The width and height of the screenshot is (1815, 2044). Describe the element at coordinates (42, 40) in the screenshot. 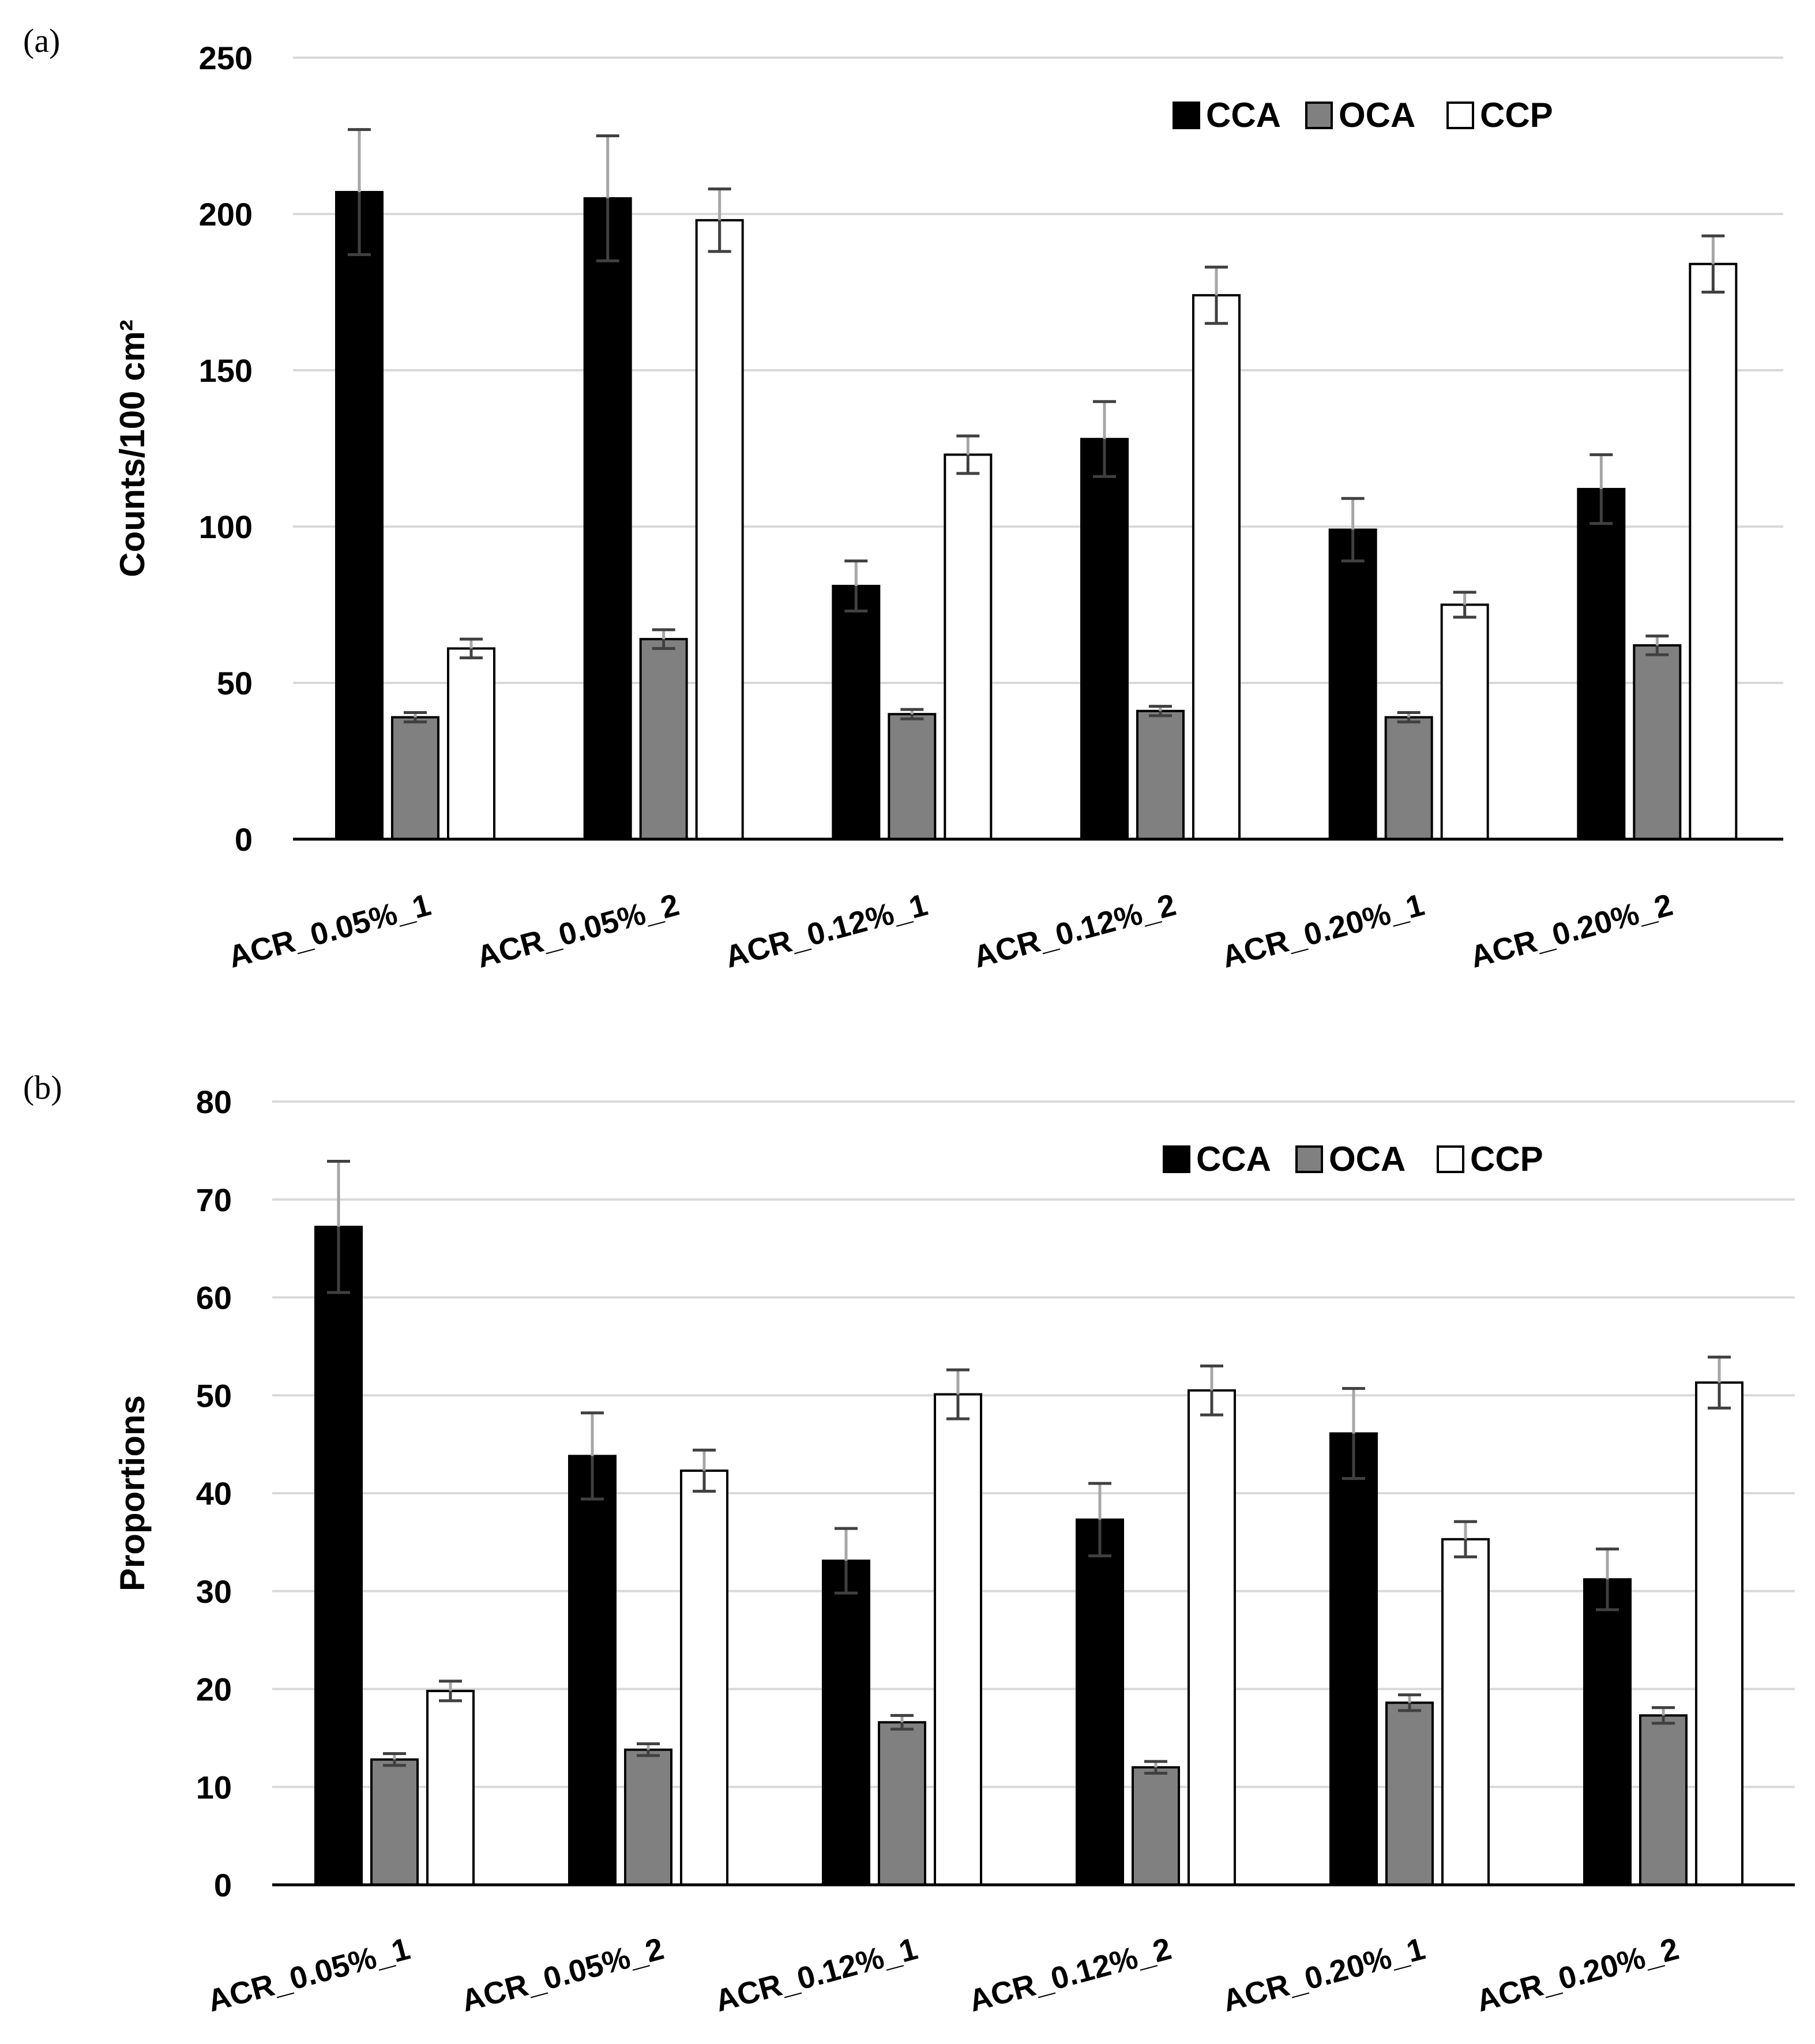

I see `panel-label: (a)` at that location.